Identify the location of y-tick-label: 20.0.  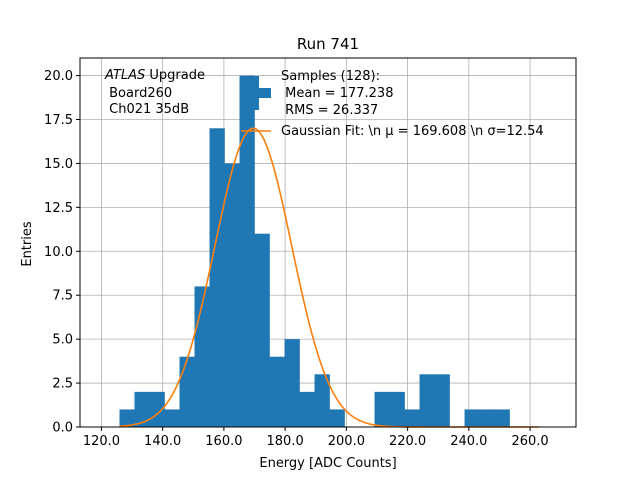
(58, 76).